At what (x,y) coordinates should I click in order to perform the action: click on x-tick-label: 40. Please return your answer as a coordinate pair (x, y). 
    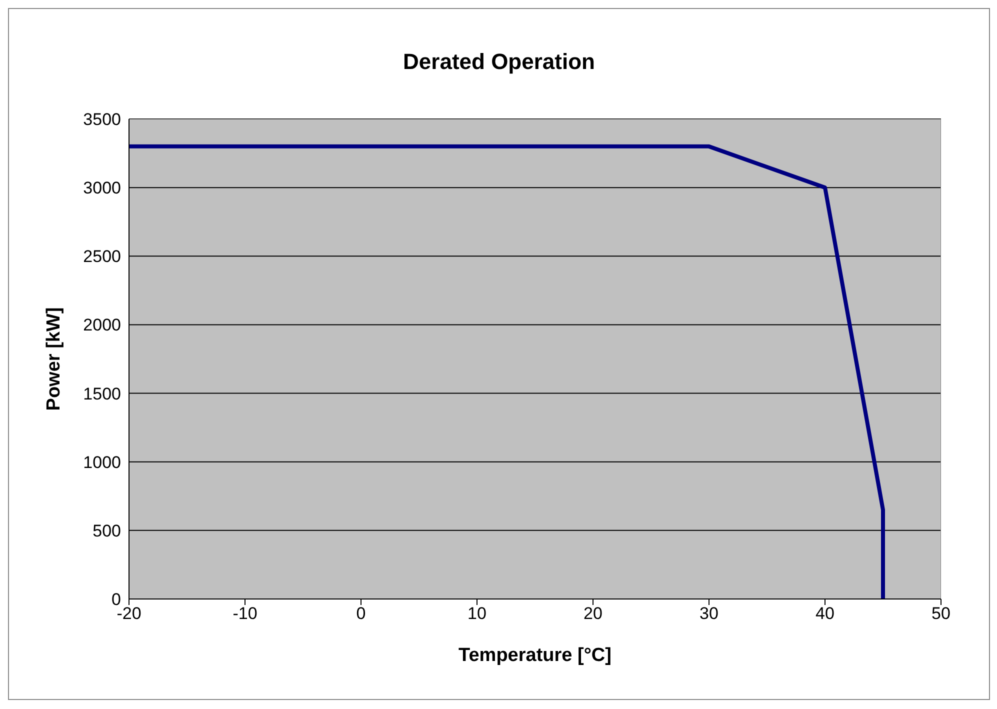
    Looking at the image, I should click on (825, 614).